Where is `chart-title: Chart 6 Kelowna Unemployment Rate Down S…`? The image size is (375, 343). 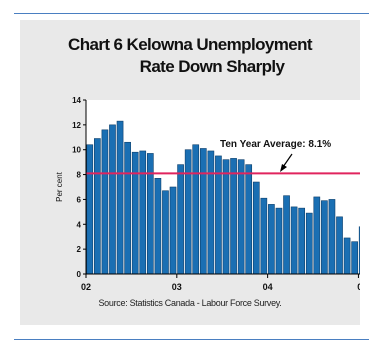
chart-title: Chart 6 Kelowna Unemployment Rate Down S… is located at coordinates (190, 56).